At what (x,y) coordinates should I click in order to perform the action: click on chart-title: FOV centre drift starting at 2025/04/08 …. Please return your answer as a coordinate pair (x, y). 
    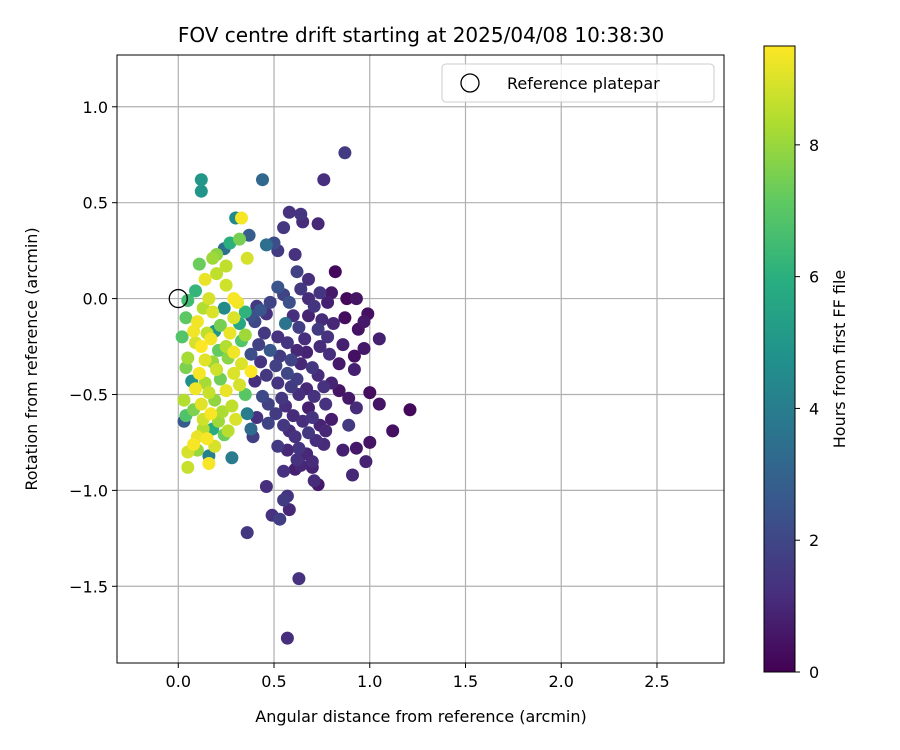
    Looking at the image, I should click on (421, 35).